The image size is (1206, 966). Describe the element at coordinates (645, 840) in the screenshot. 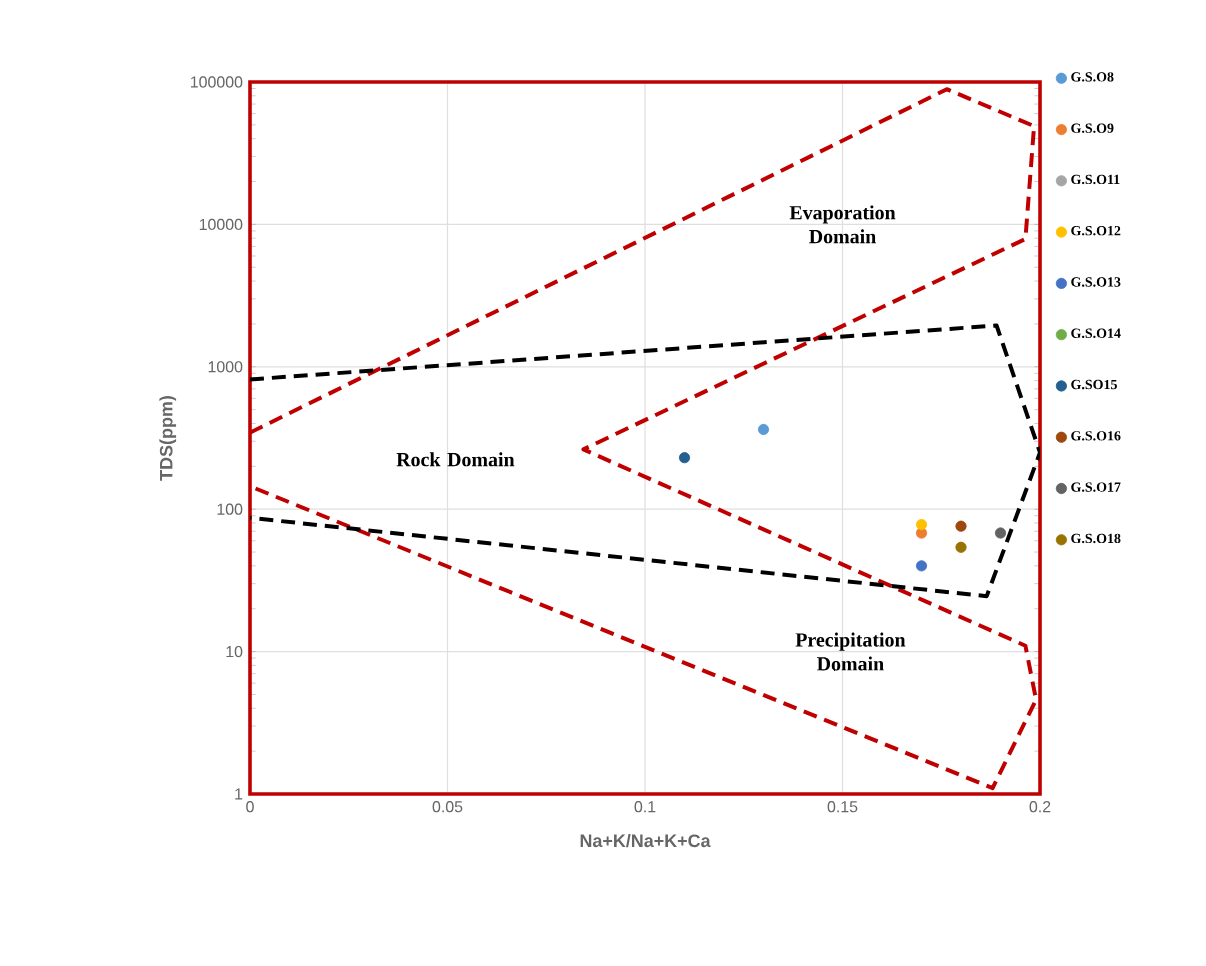

I see `x-axis-title: Na+K/Na+K+Ca` at that location.